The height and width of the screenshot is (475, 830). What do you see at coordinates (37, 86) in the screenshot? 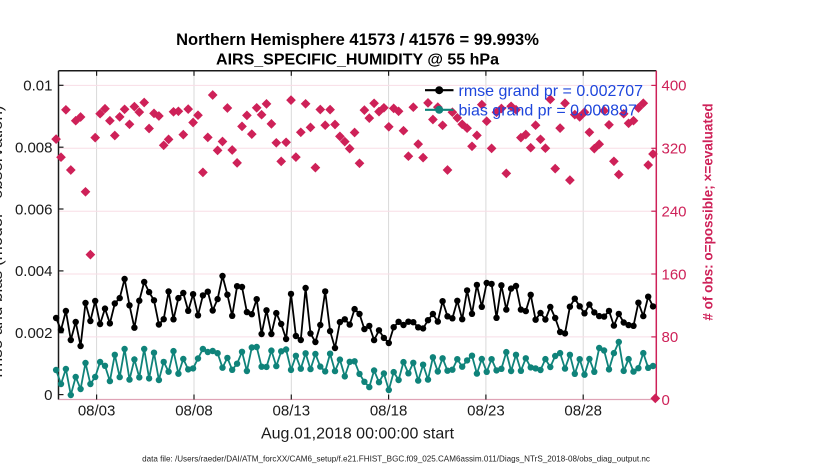
I see `svg-text: 0.01` at bounding box center [37, 86].